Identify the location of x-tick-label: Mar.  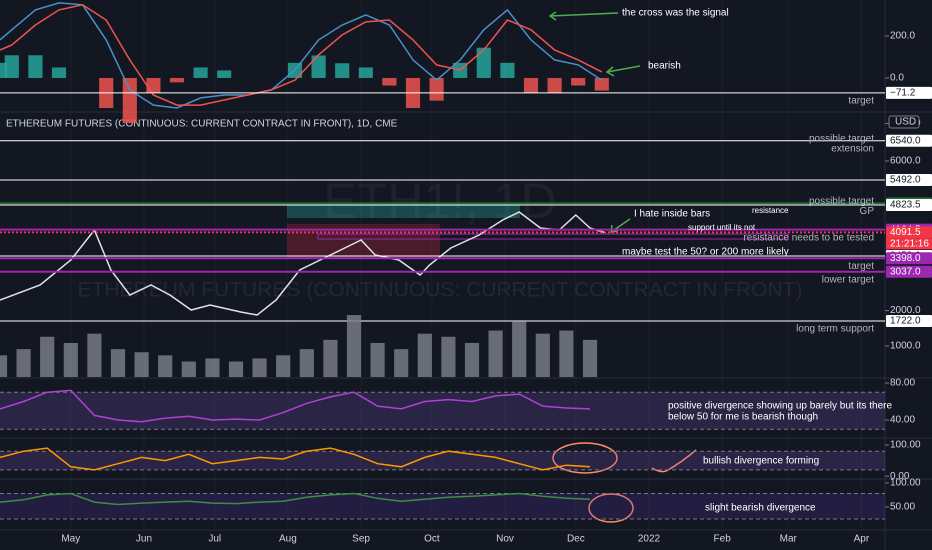
(789, 539).